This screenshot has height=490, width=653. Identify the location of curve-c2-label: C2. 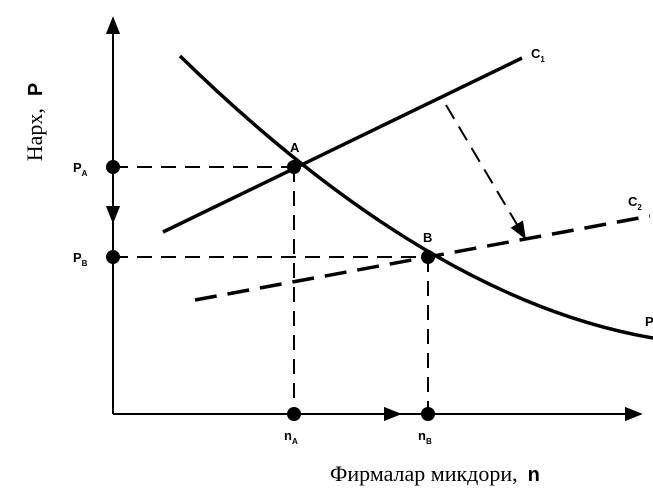
(635, 203).